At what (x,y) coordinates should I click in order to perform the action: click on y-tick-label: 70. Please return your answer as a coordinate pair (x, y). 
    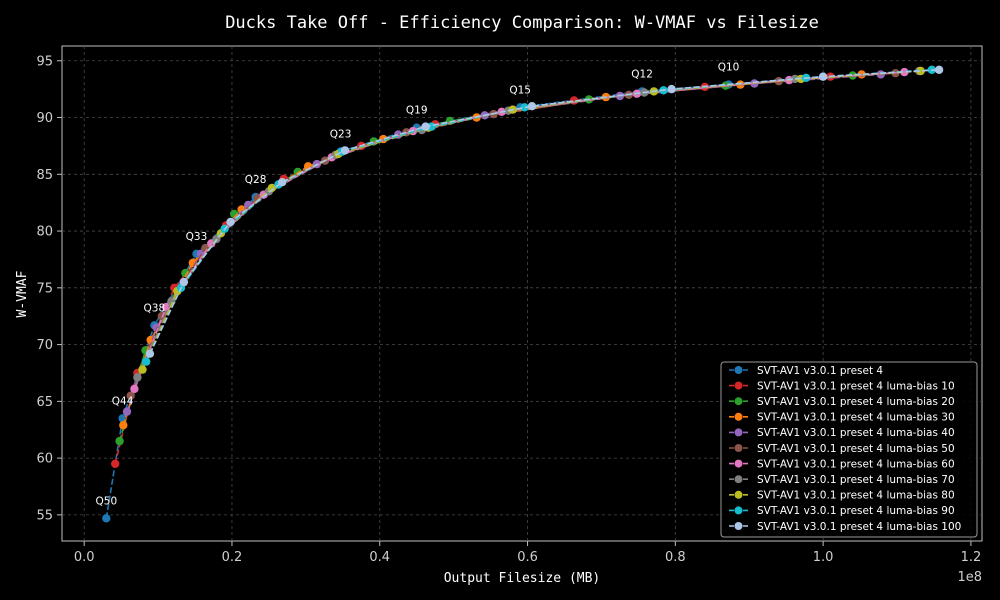
    Looking at the image, I should click on (44, 345).